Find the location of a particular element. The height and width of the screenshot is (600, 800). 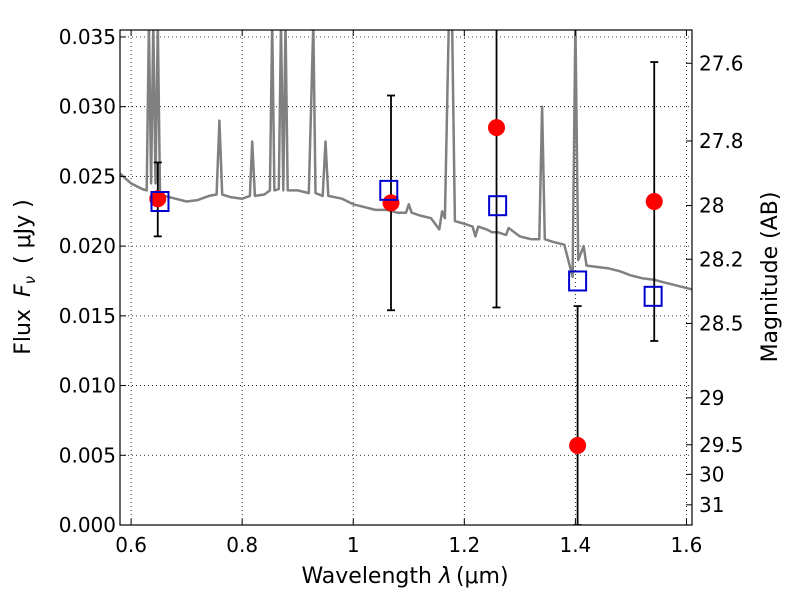

magnitude-tick-label: 30 is located at coordinates (711, 474).